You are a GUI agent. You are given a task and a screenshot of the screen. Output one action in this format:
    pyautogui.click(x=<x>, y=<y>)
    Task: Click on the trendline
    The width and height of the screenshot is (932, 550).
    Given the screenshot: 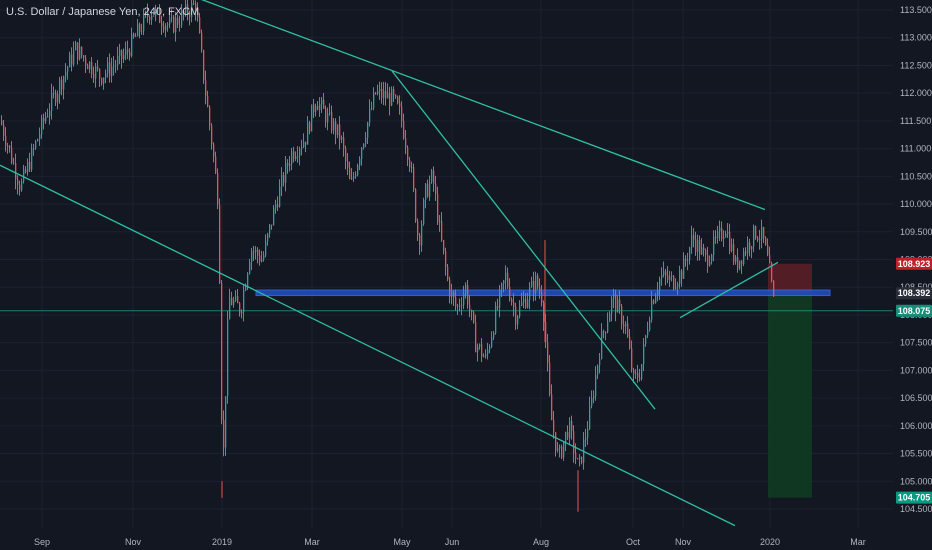 What is the action you would take?
    pyautogui.click(x=729, y=290)
    